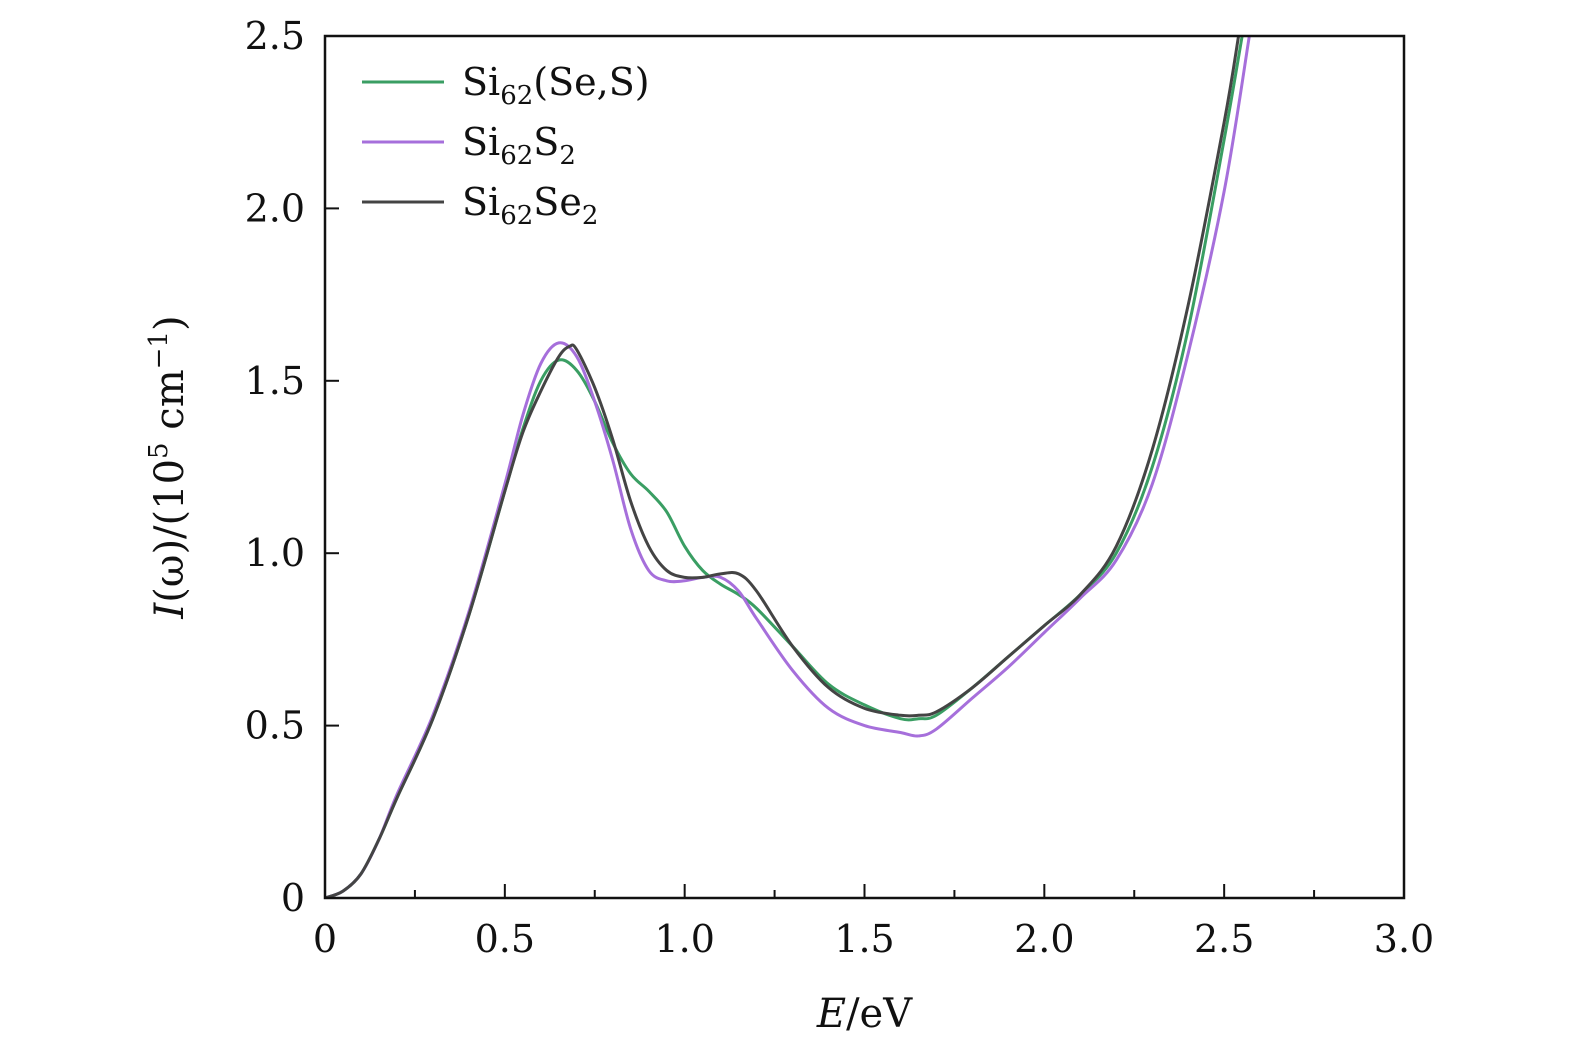 The image size is (1575, 1053). Describe the element at coordinates (325, 939) in the screenshot. I see `x-tick-label: 0` at that location.